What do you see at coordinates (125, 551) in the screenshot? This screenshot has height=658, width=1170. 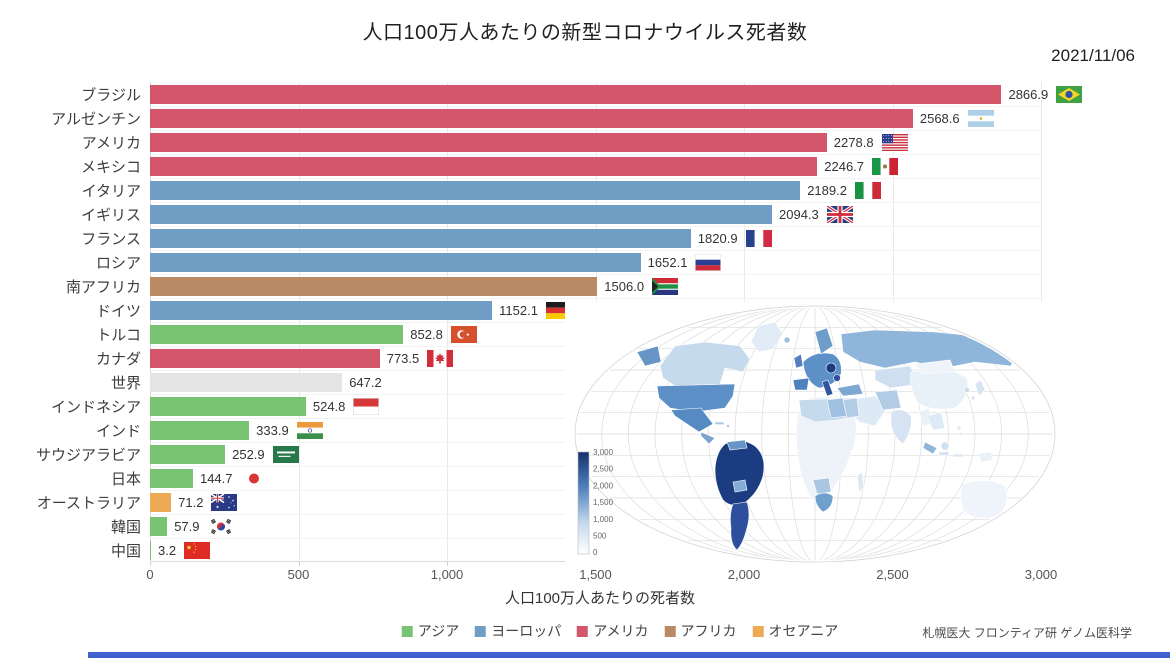 I see `country-label: 中国` at bounding box center [125, 551].